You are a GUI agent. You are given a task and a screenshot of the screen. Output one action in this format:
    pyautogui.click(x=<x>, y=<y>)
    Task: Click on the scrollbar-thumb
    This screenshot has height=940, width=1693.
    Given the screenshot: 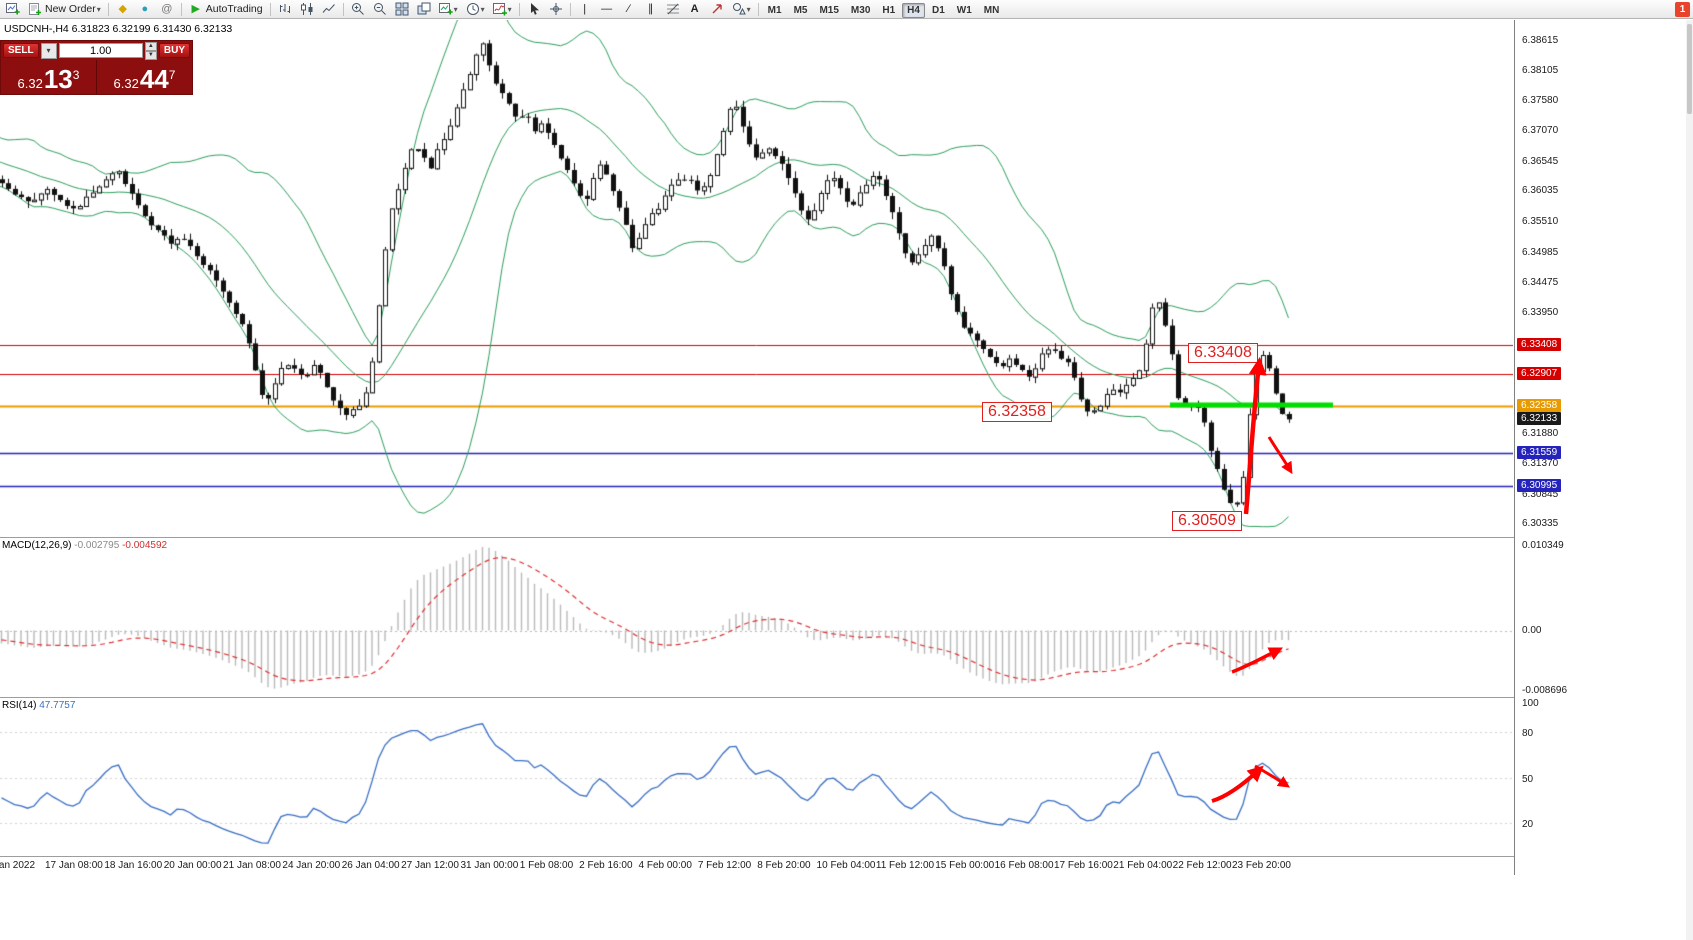 What is the action you would take?
    pyautogui.click(x=1689, y=69)
    